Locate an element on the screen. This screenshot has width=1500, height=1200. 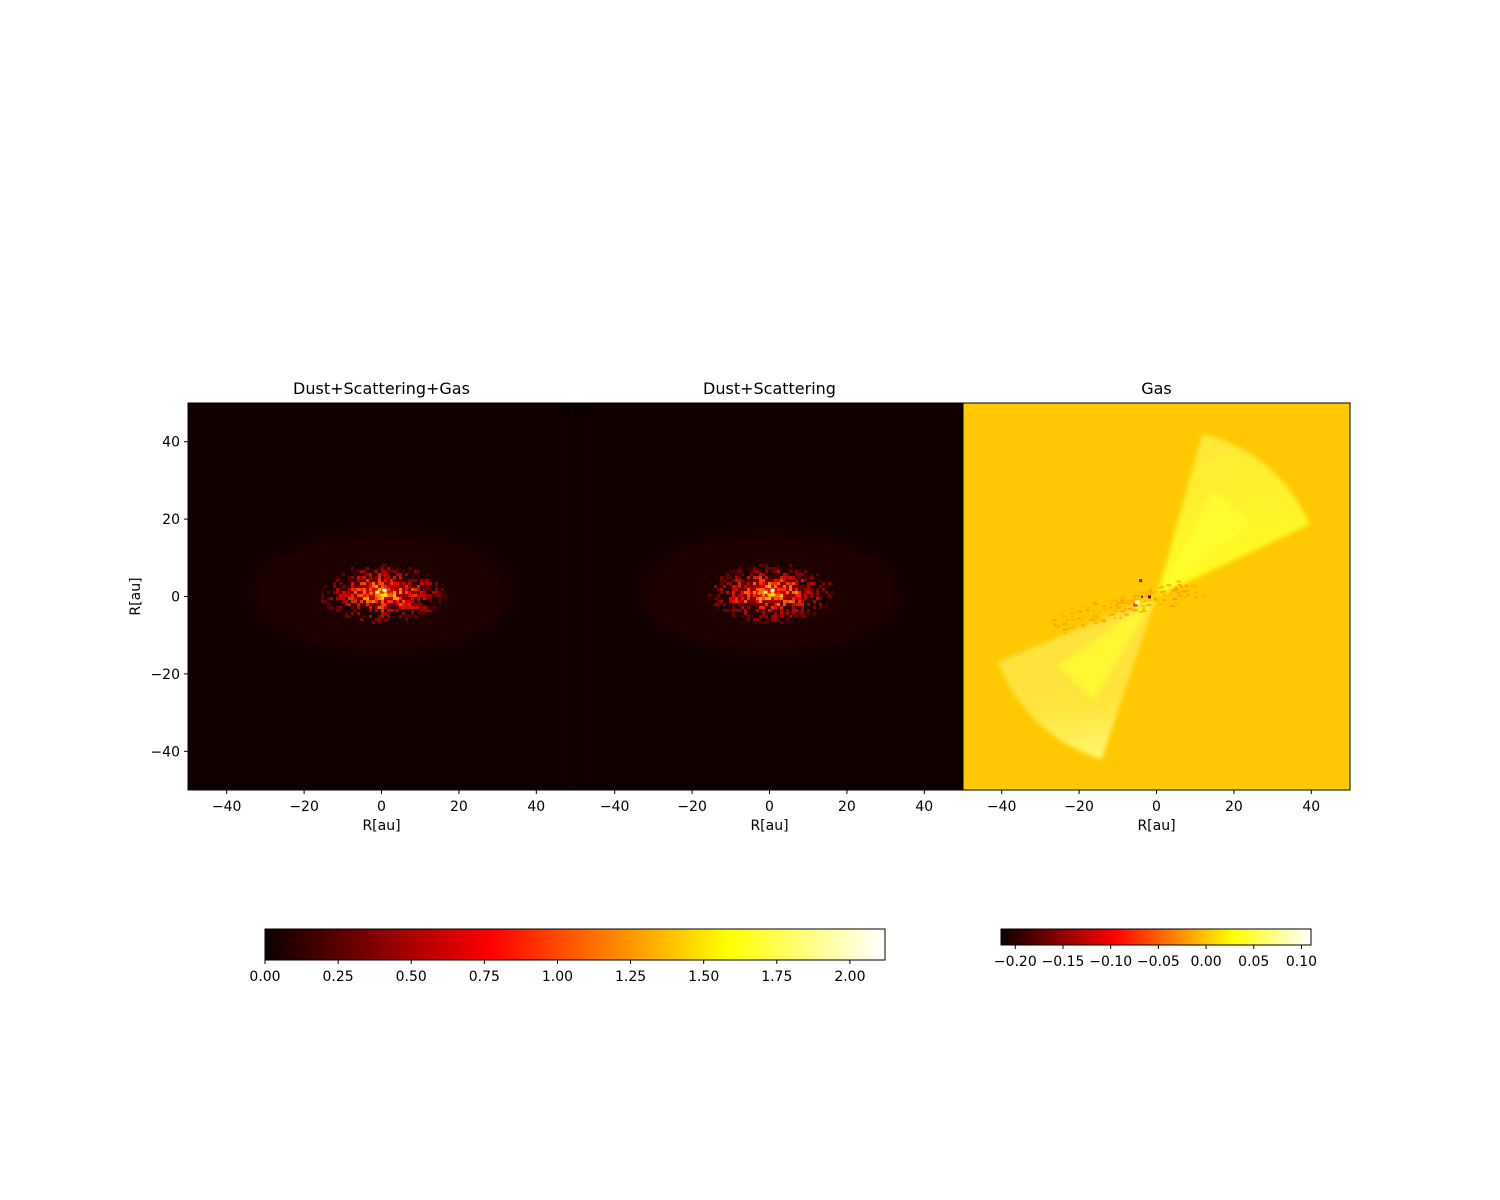
y-tick-label: 20 is located at coordinates (171, 520).